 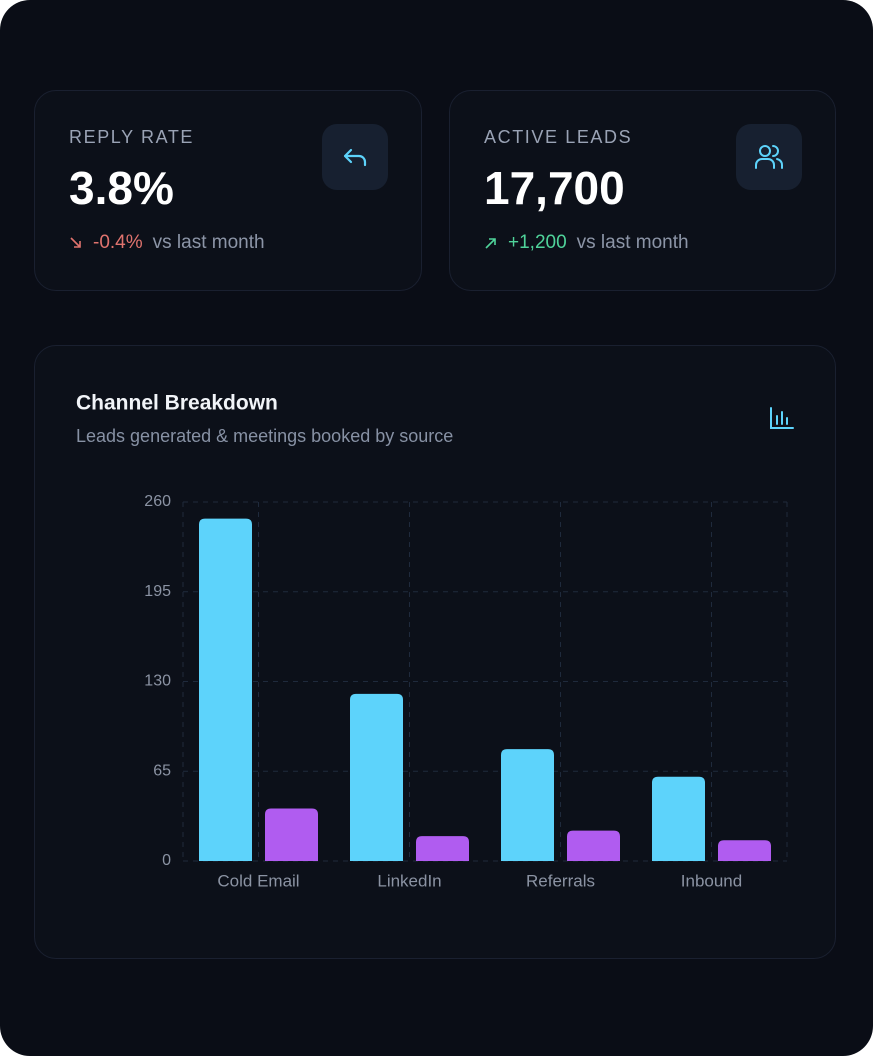 What do you see at coordinates (228, 190) in the screenshot?
I see `stat-card: REPLY RATE 3.8% -0.4% vs last month` at bounding box center [228, 190].